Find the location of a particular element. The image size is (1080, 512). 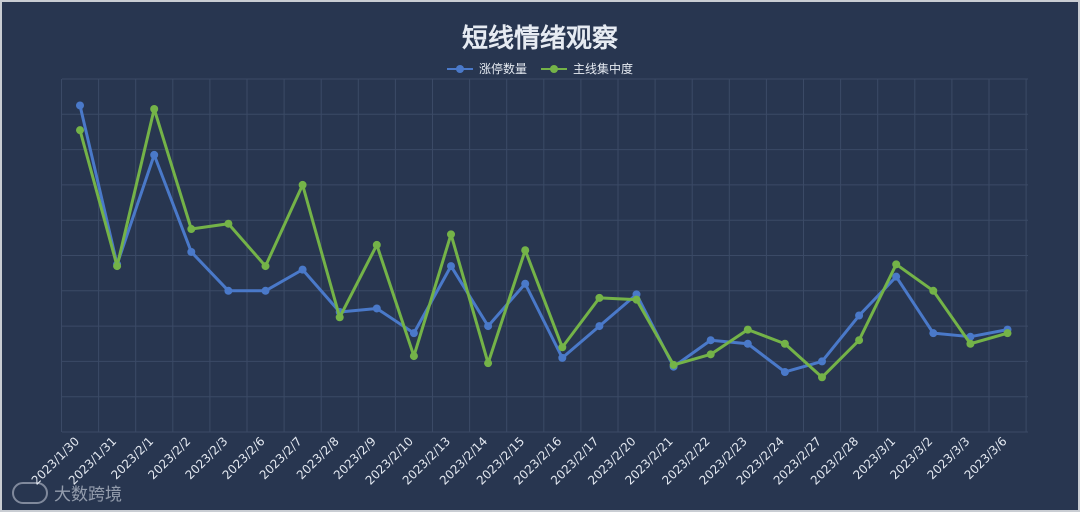

watermark-logo-icon is located at coordinates (30, 492).